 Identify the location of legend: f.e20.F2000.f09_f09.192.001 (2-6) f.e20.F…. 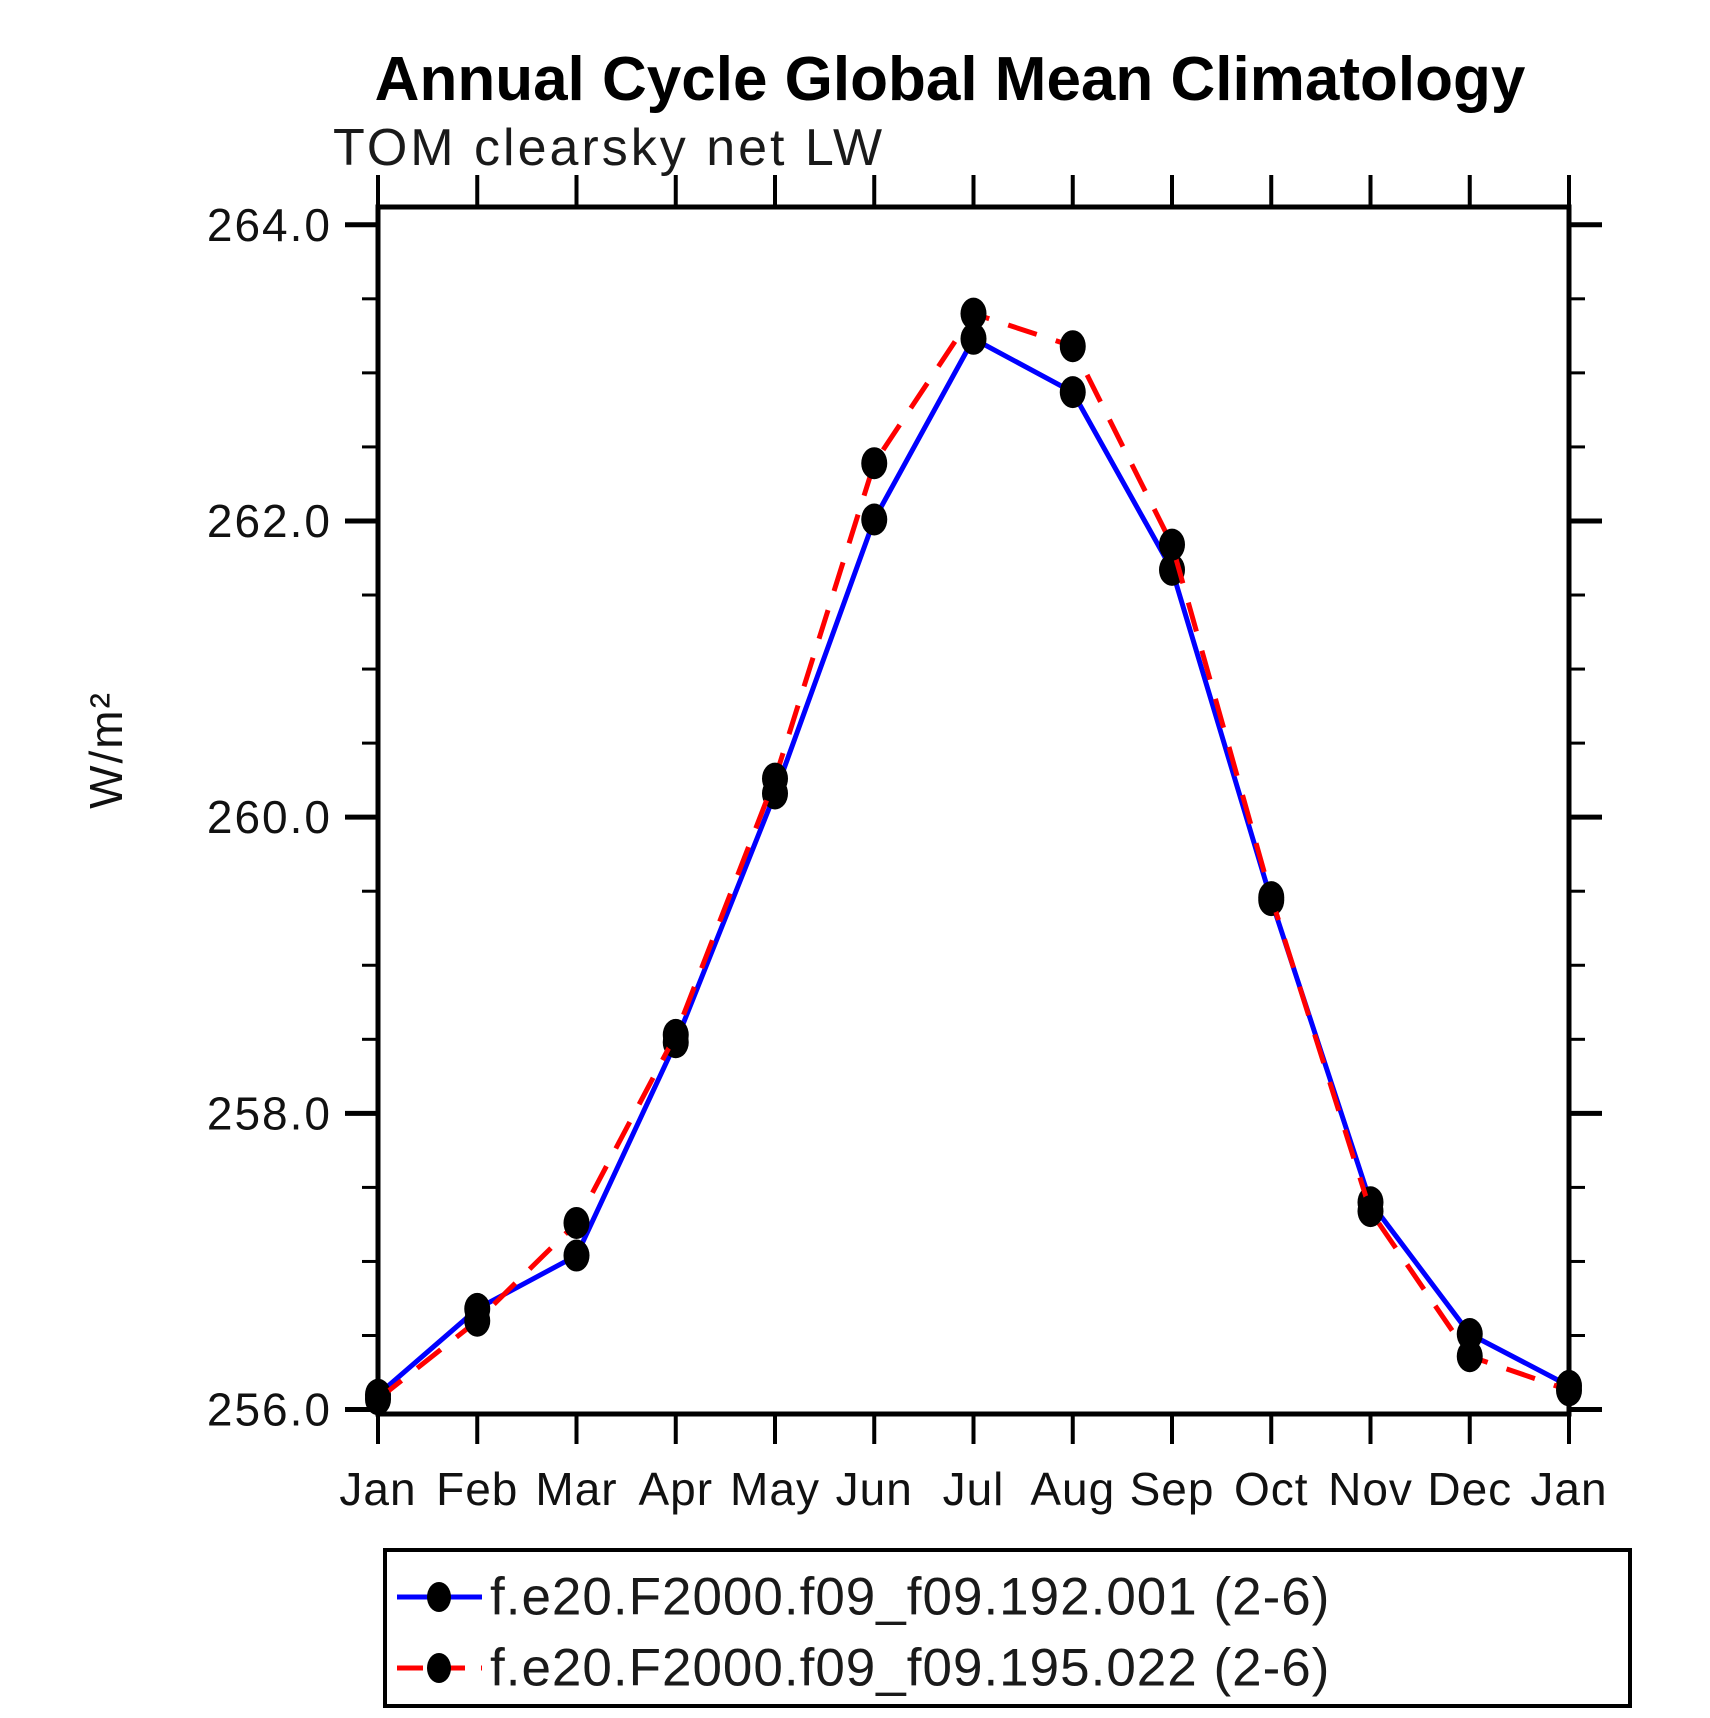
(1007, 1628).